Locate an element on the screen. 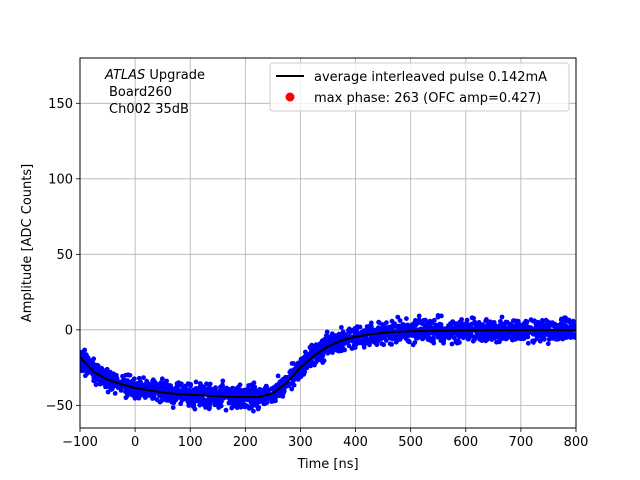  x-tick-label: 500 is located at coordinates (410, 442).